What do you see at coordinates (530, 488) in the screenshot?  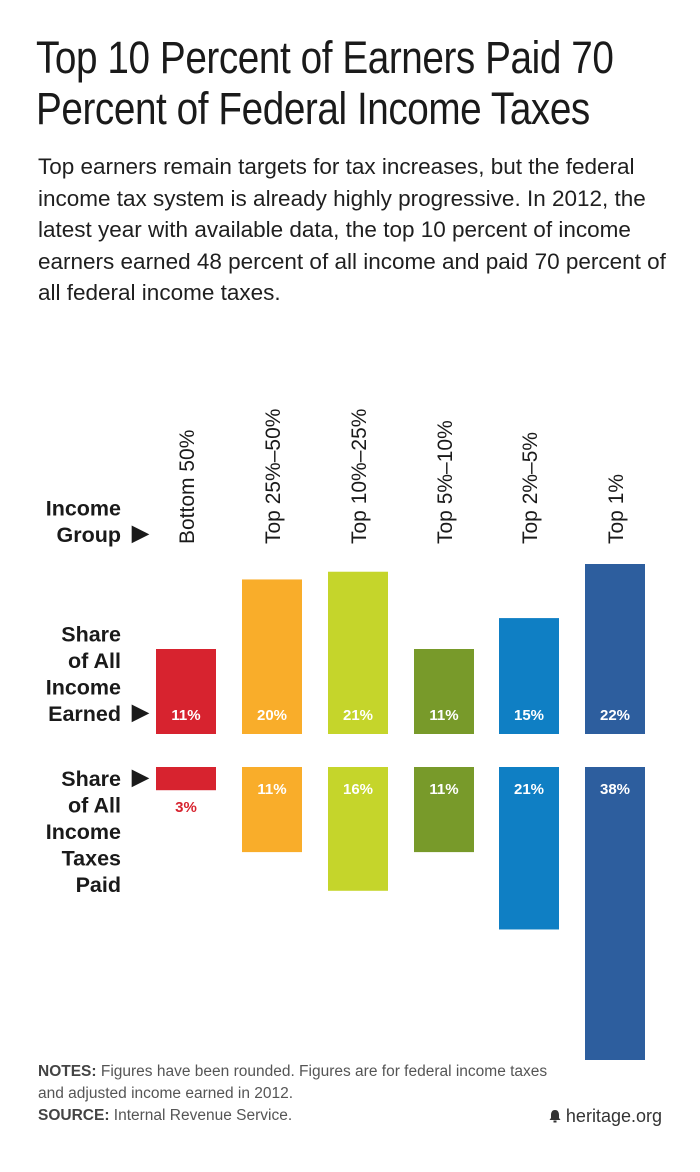 I see `group-label-4: Top 2%–5%` at bounding box center [530, 488].